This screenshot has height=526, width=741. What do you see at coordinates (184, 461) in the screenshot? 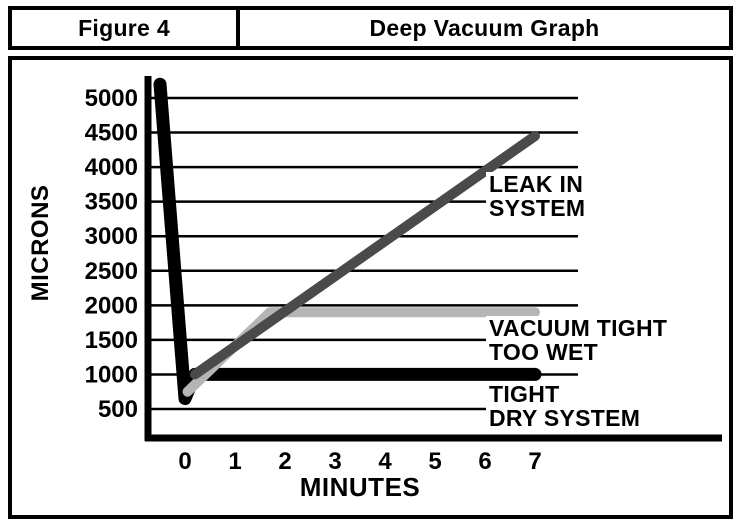
I see `x-tick-label: 0` at bounding box center [184, 461].